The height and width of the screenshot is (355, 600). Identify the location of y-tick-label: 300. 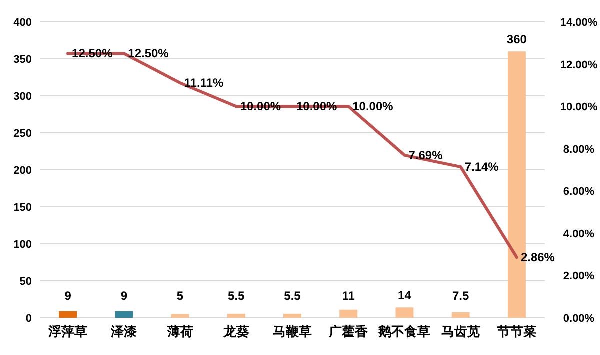
(23, 97).